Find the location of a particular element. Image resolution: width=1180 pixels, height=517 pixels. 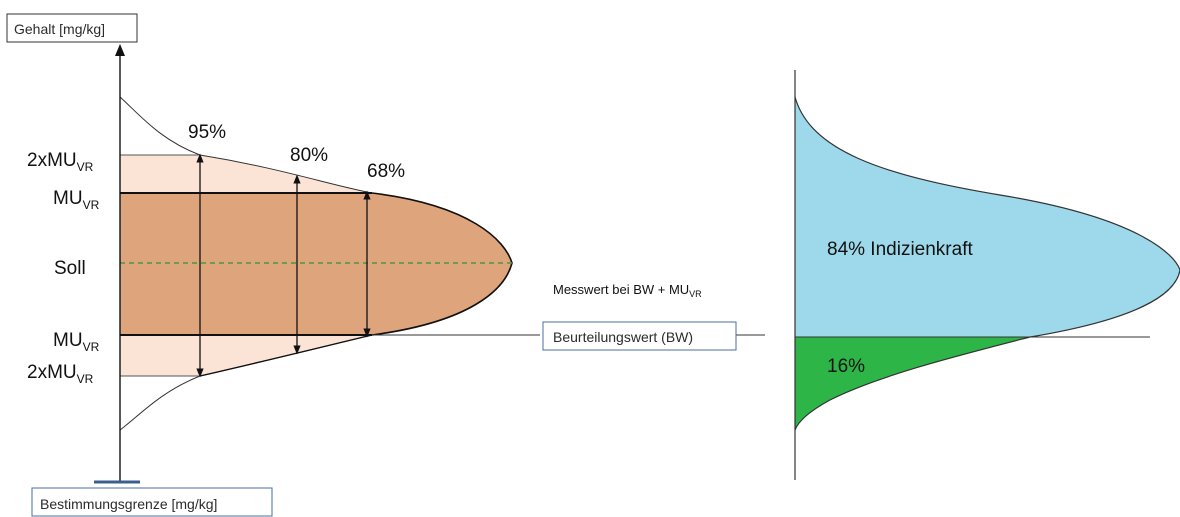

assessment-value-label: Beurteilungswert (BW) is located at coordinates (623, 337).